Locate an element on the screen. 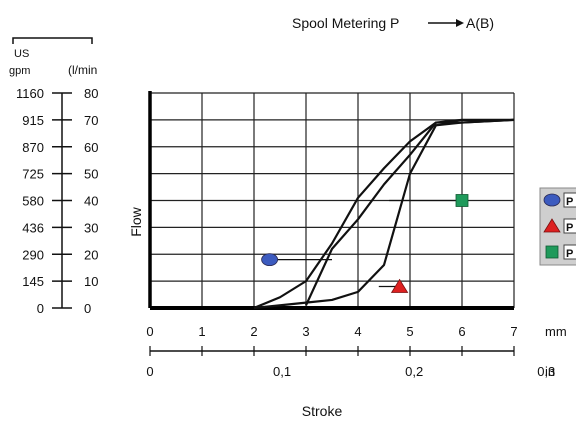  x-axis-label: Stroke is located at coordinates (322, 411).